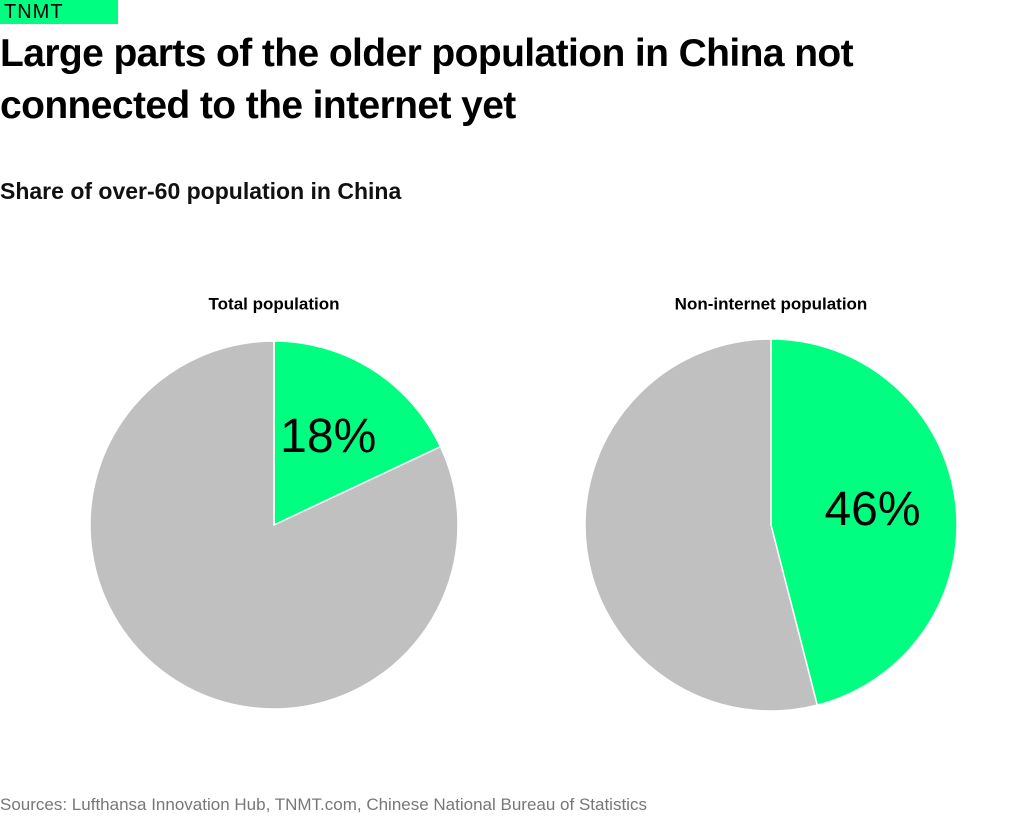 Image resolution: width=1024 pixels, height=819 pixels. What do you see at coordinates (872, 509) in the screenshot?
I see `value-label: 46%` at bounding box center [872, 509].